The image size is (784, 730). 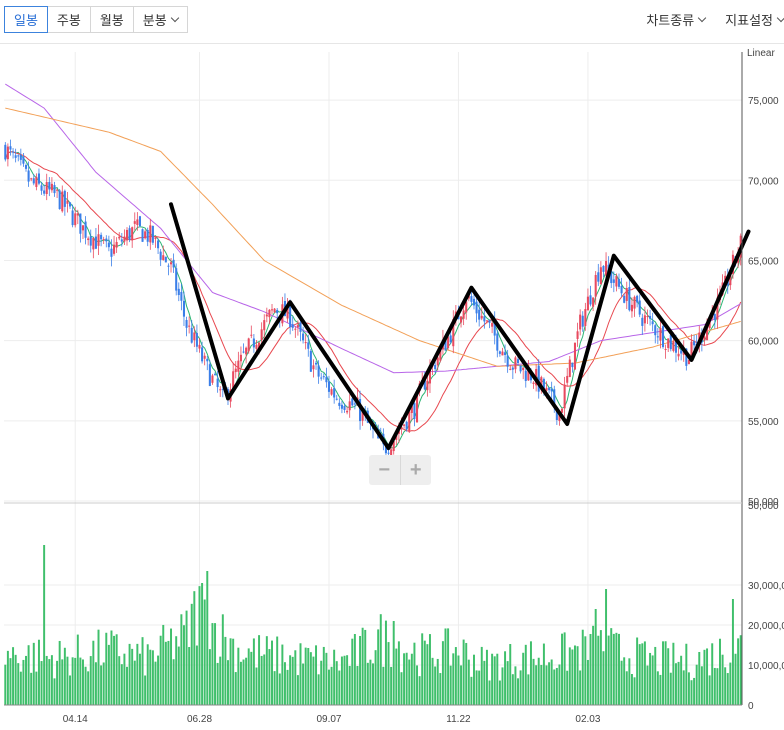 What do you see at coordinates (154, 20) in the screenshot?
I see `tab-minute-label: 분봉` at bounding box center [154, 20].